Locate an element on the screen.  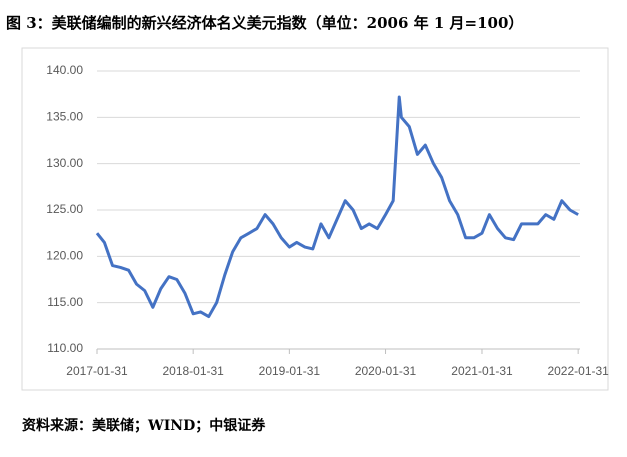
x-tick-label: 2021-01-31 is located at coordinates (482, 371).